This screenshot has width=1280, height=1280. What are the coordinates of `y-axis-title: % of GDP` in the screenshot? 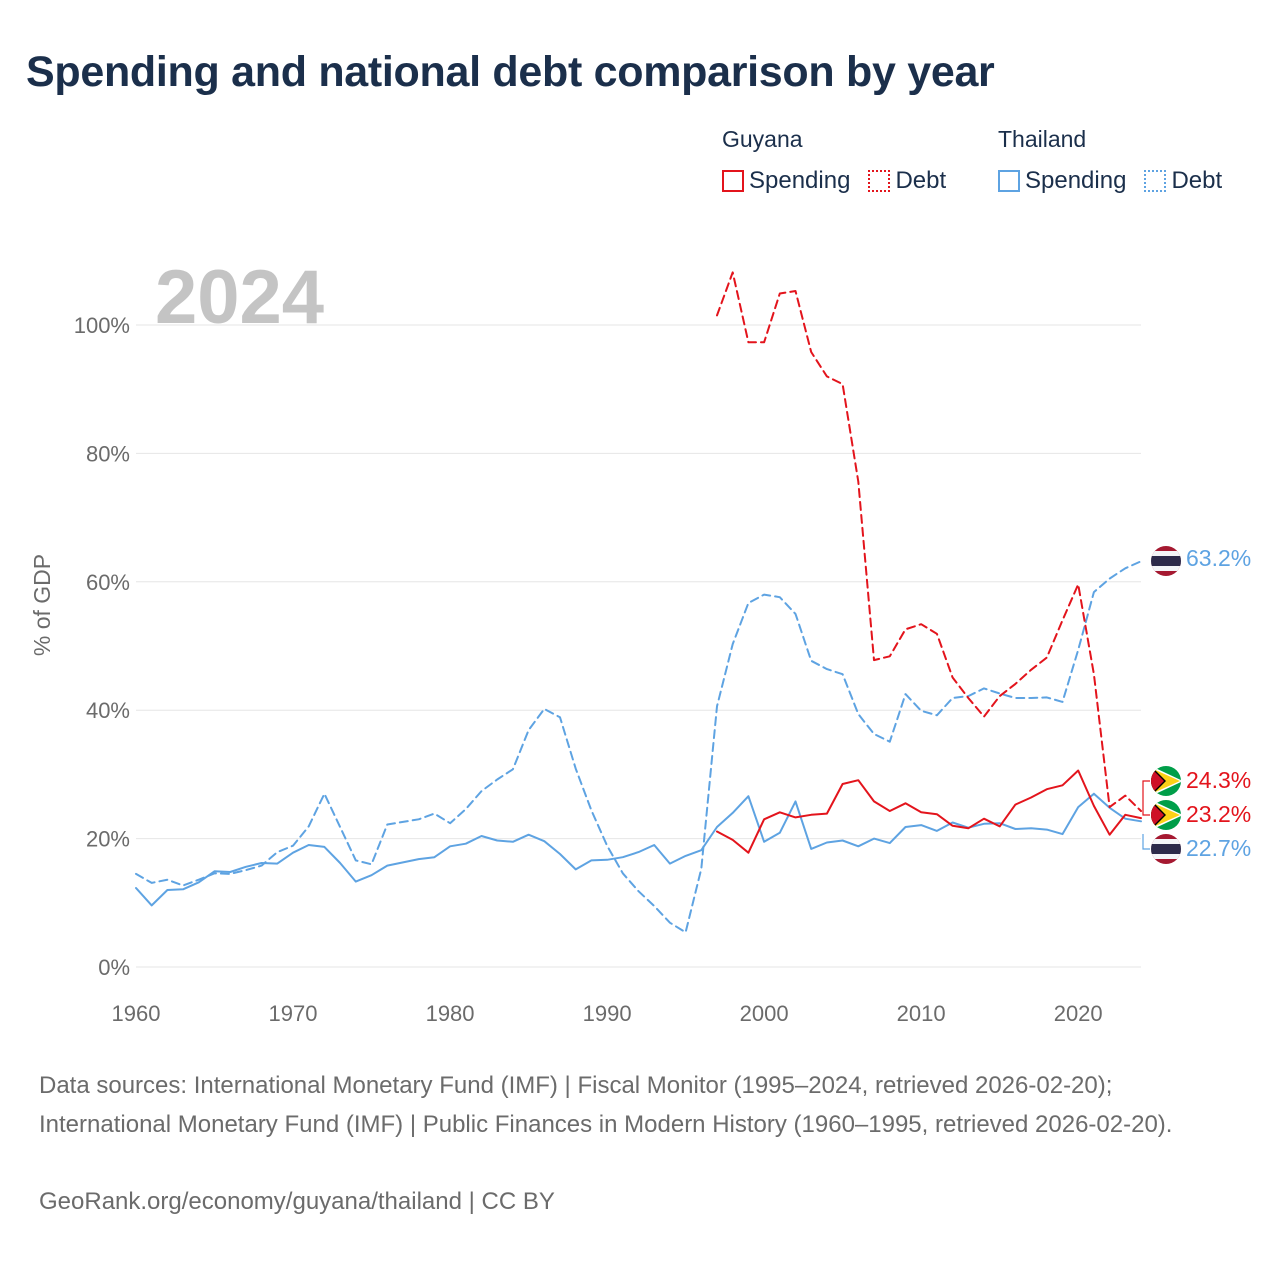 It's located at (42, 605).